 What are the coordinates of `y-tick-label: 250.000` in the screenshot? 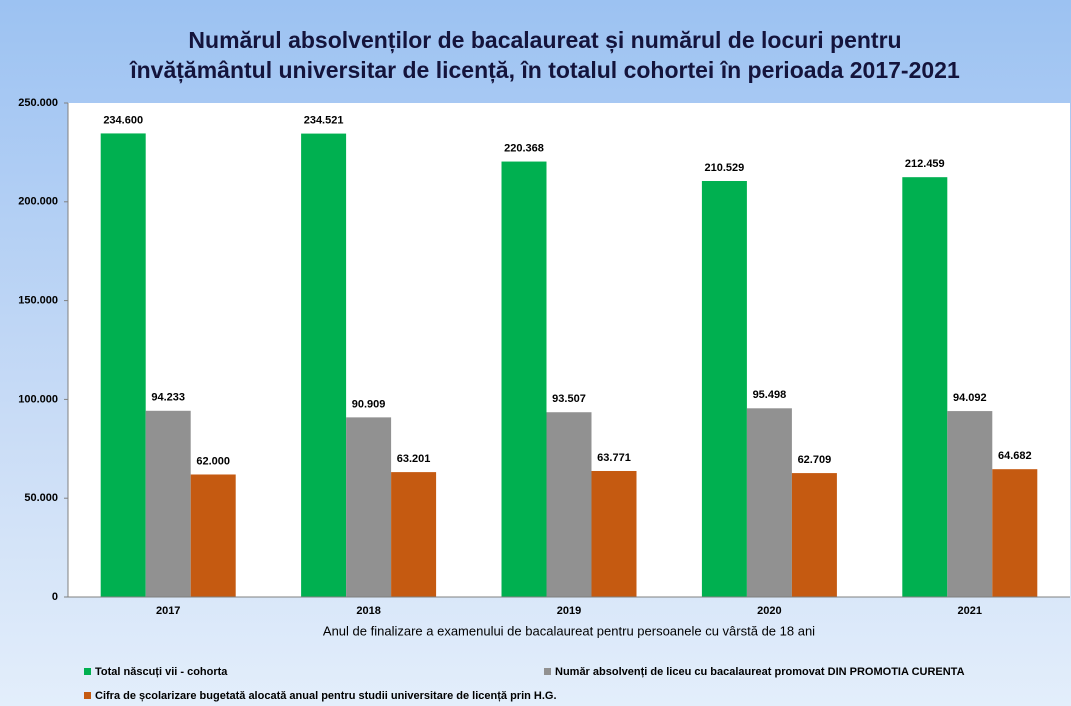 It's located at (38, 103).